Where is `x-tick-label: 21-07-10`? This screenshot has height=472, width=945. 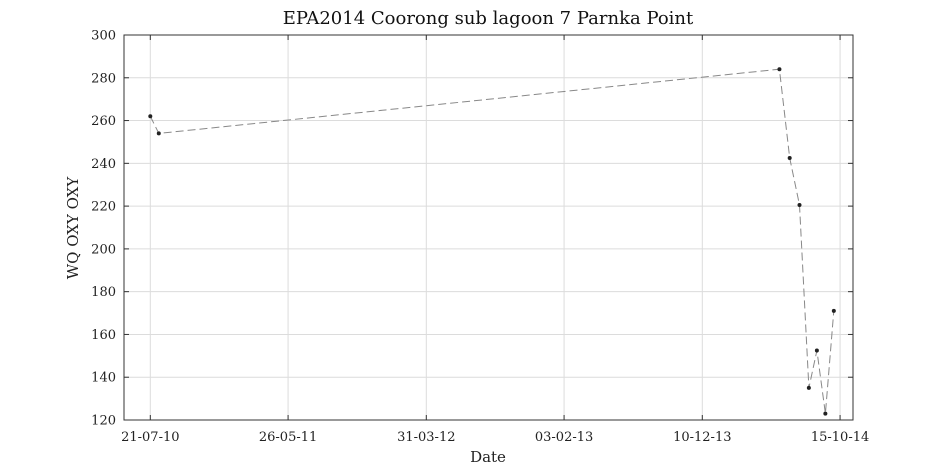 x-tick-label: 21-07-10 is located at coordinates (150, 437).